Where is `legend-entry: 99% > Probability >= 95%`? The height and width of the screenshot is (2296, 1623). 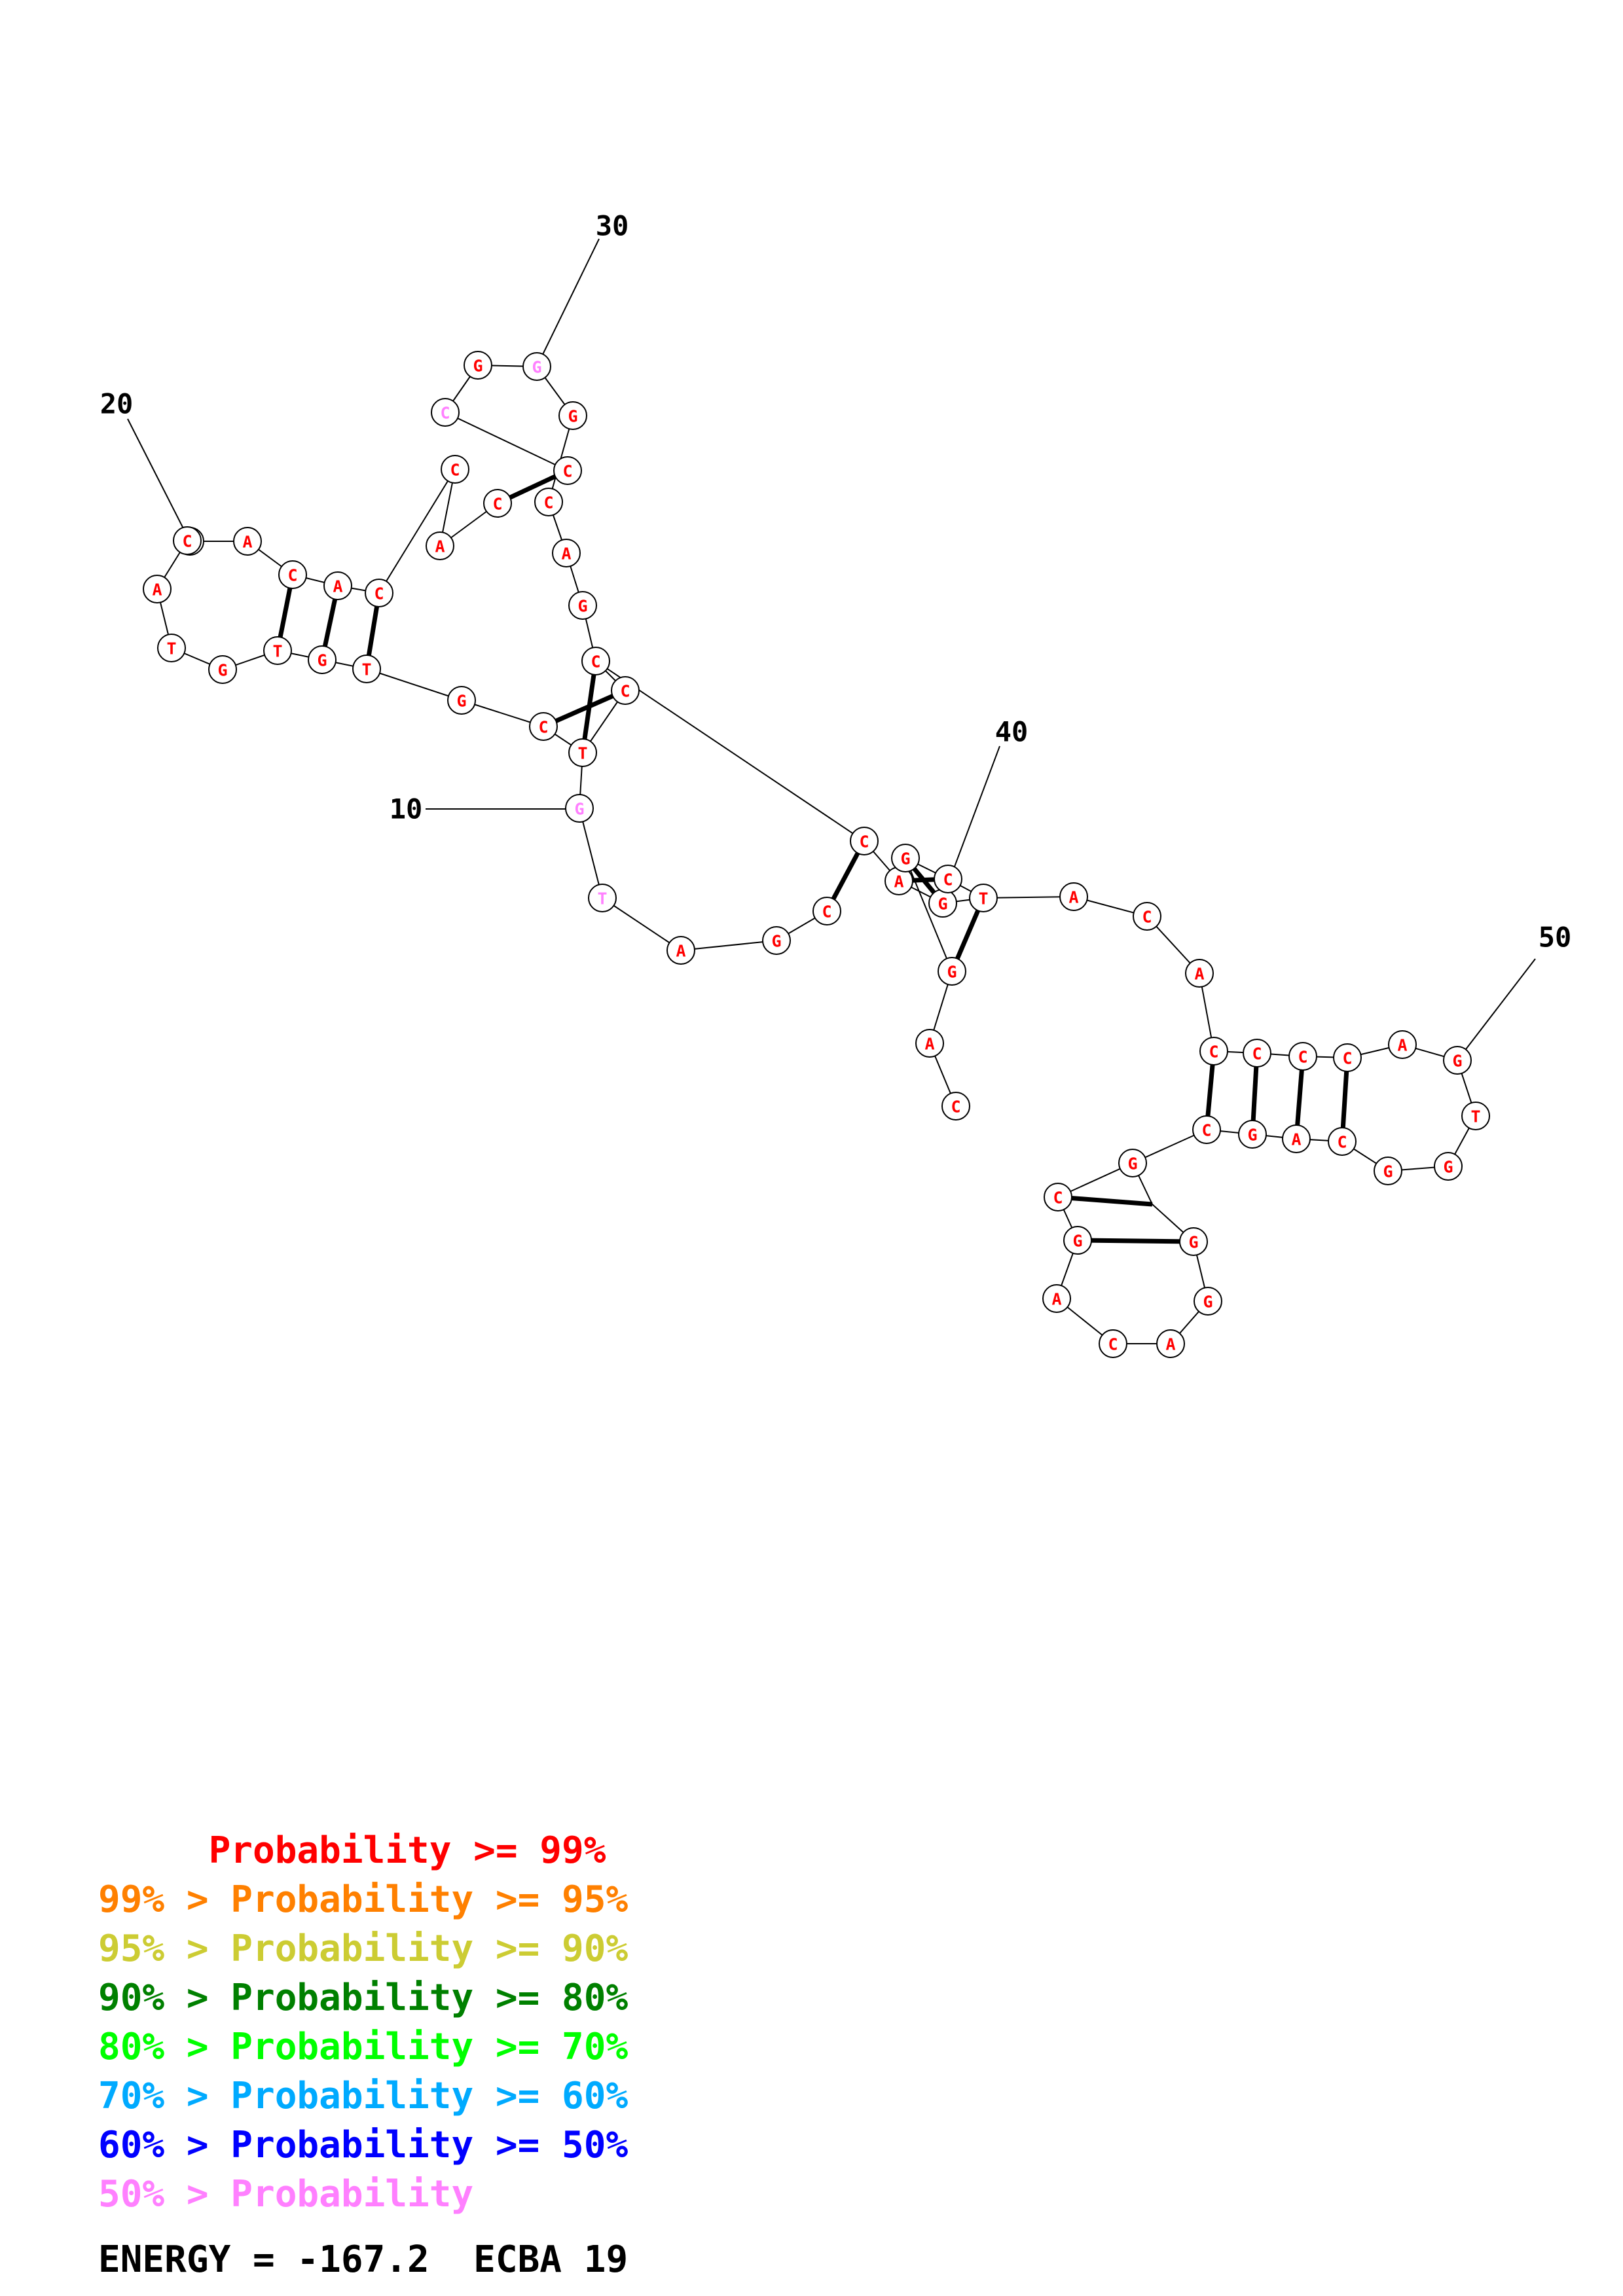 legend-entry: 99% > Probability >= 95% is located at coordinates (363, 1899).